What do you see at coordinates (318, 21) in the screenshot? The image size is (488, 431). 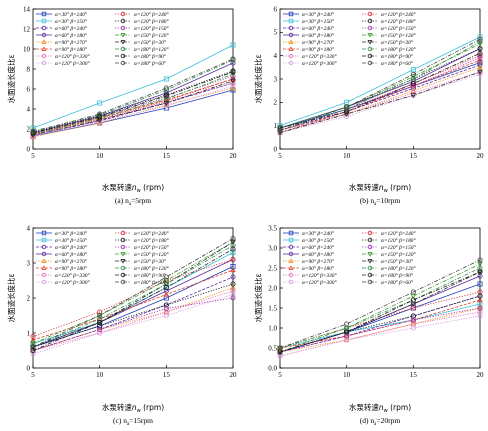 I see `legend-label: α=30° β=150°` at bounding box center [318, 21].